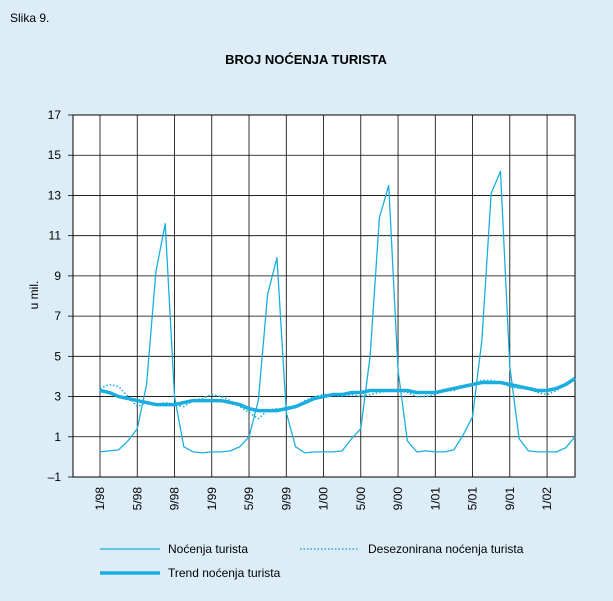 Image resolution: width=613 pixels, height=601 pixels. I want to click on y-axis-label: u mil., so click(34, 295).